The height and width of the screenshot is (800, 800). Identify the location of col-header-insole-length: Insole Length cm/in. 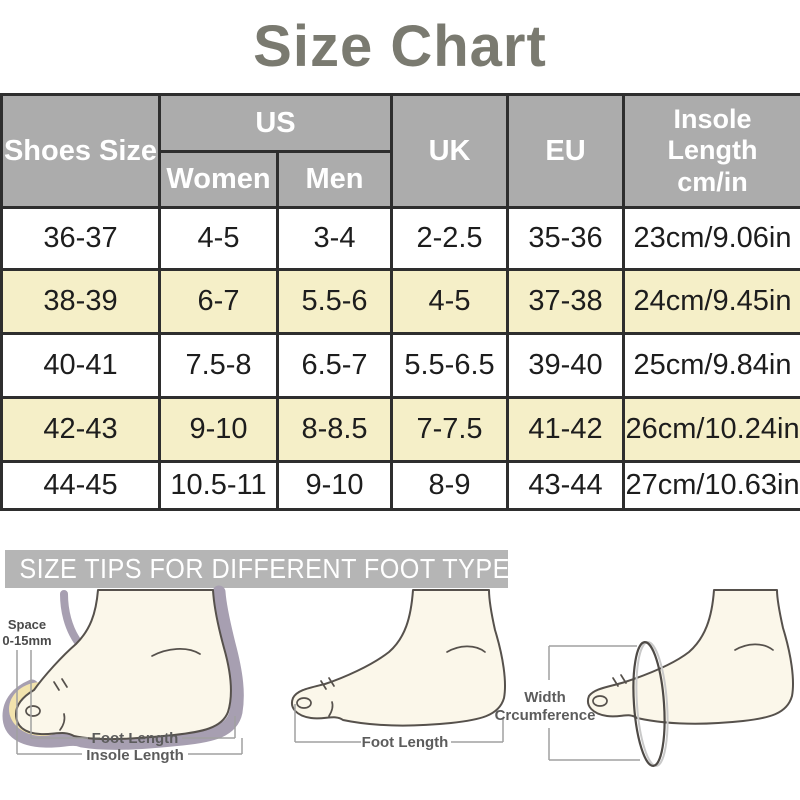
(711, 151).